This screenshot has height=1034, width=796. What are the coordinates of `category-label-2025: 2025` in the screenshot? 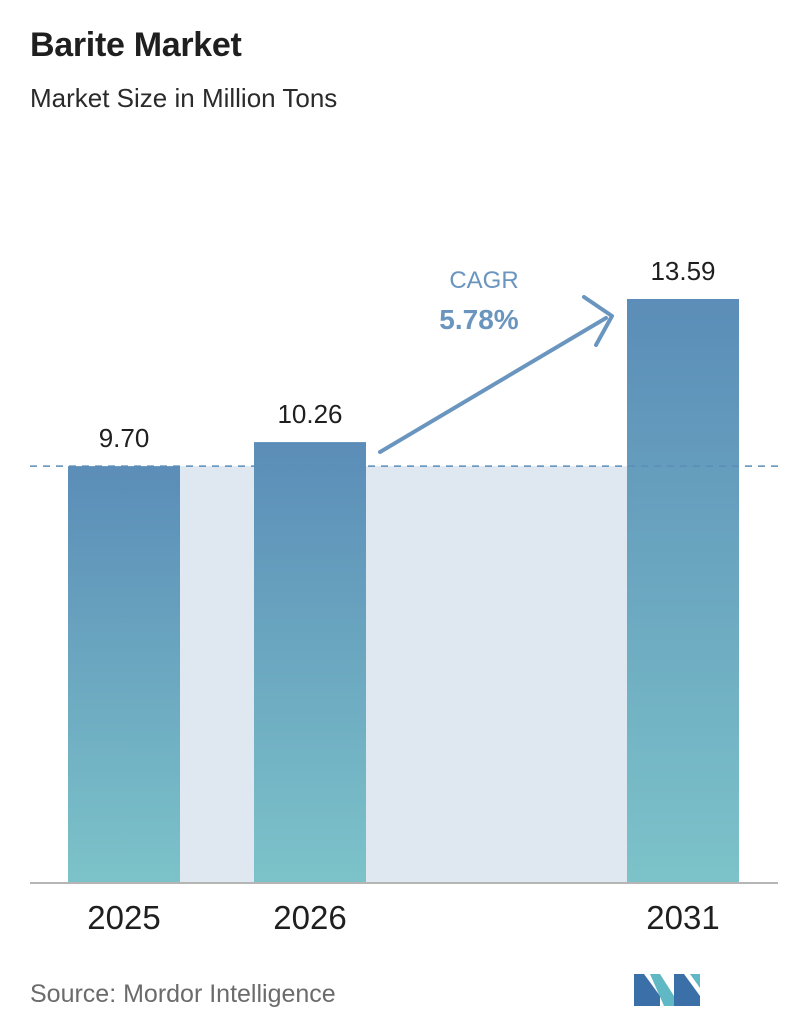 It's located at (123, 917).